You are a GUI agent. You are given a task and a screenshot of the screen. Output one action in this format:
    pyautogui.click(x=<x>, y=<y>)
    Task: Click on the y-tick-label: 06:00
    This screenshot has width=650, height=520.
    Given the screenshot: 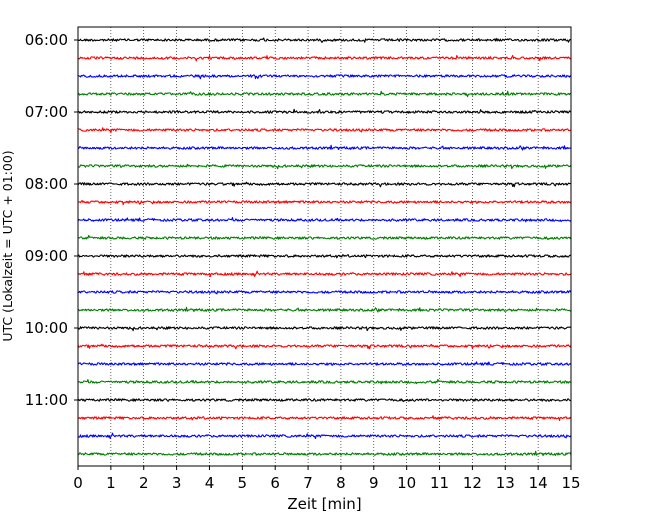 What is the action you would take?
    pyautogui.click(x=46, y=40)
    